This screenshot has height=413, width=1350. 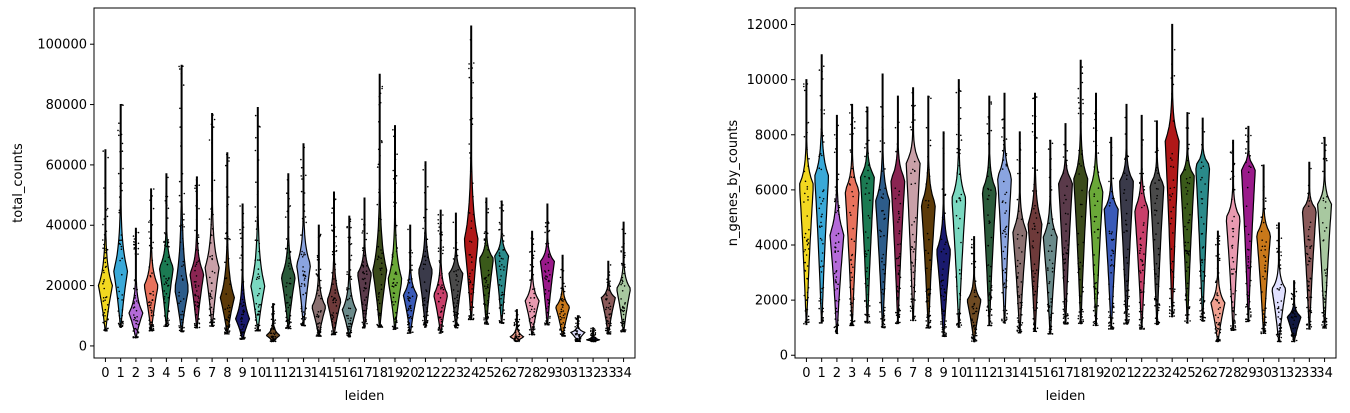 I want to click on x-tick-label-23: 23, so click(x=456, y=373).